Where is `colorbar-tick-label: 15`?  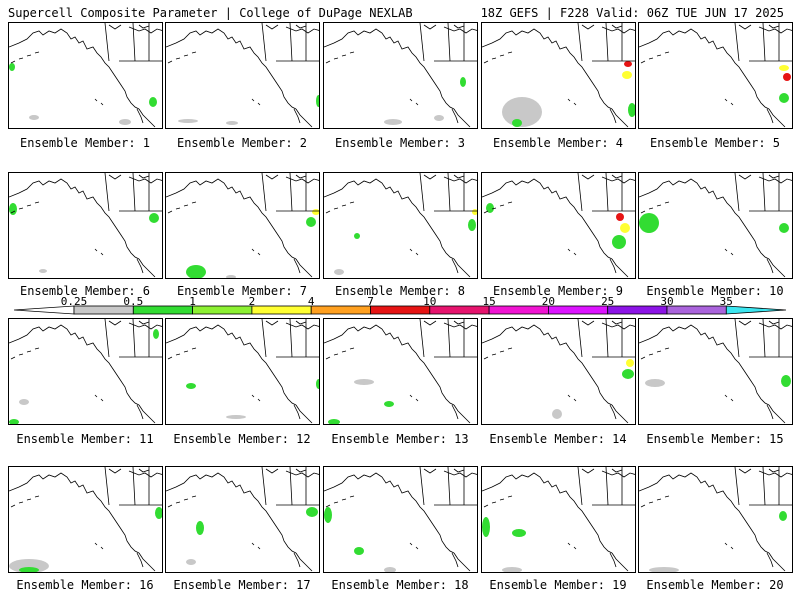 colorbar-tick-label: 15 is located at coordinates (488, 302).